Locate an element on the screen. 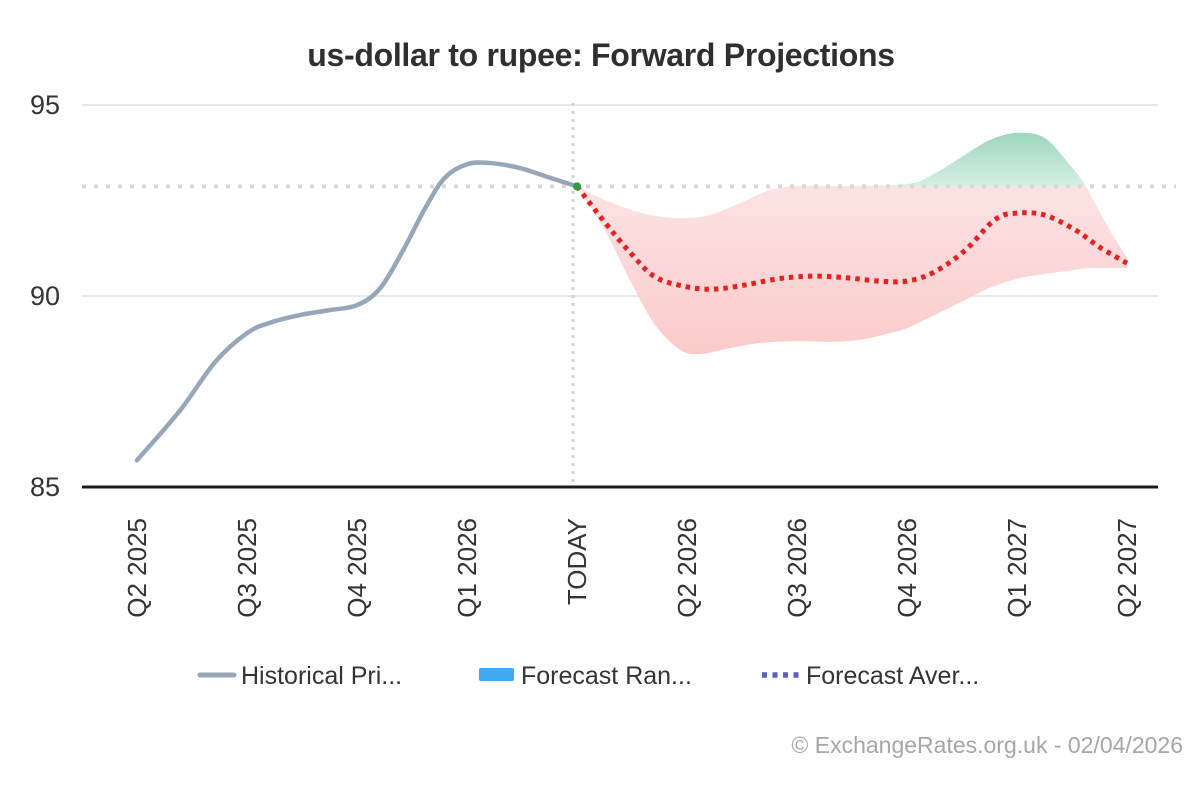 This screenshot has width=1200, height=800. y-tick-label-95: 95 is located at coordinates (45, 105).